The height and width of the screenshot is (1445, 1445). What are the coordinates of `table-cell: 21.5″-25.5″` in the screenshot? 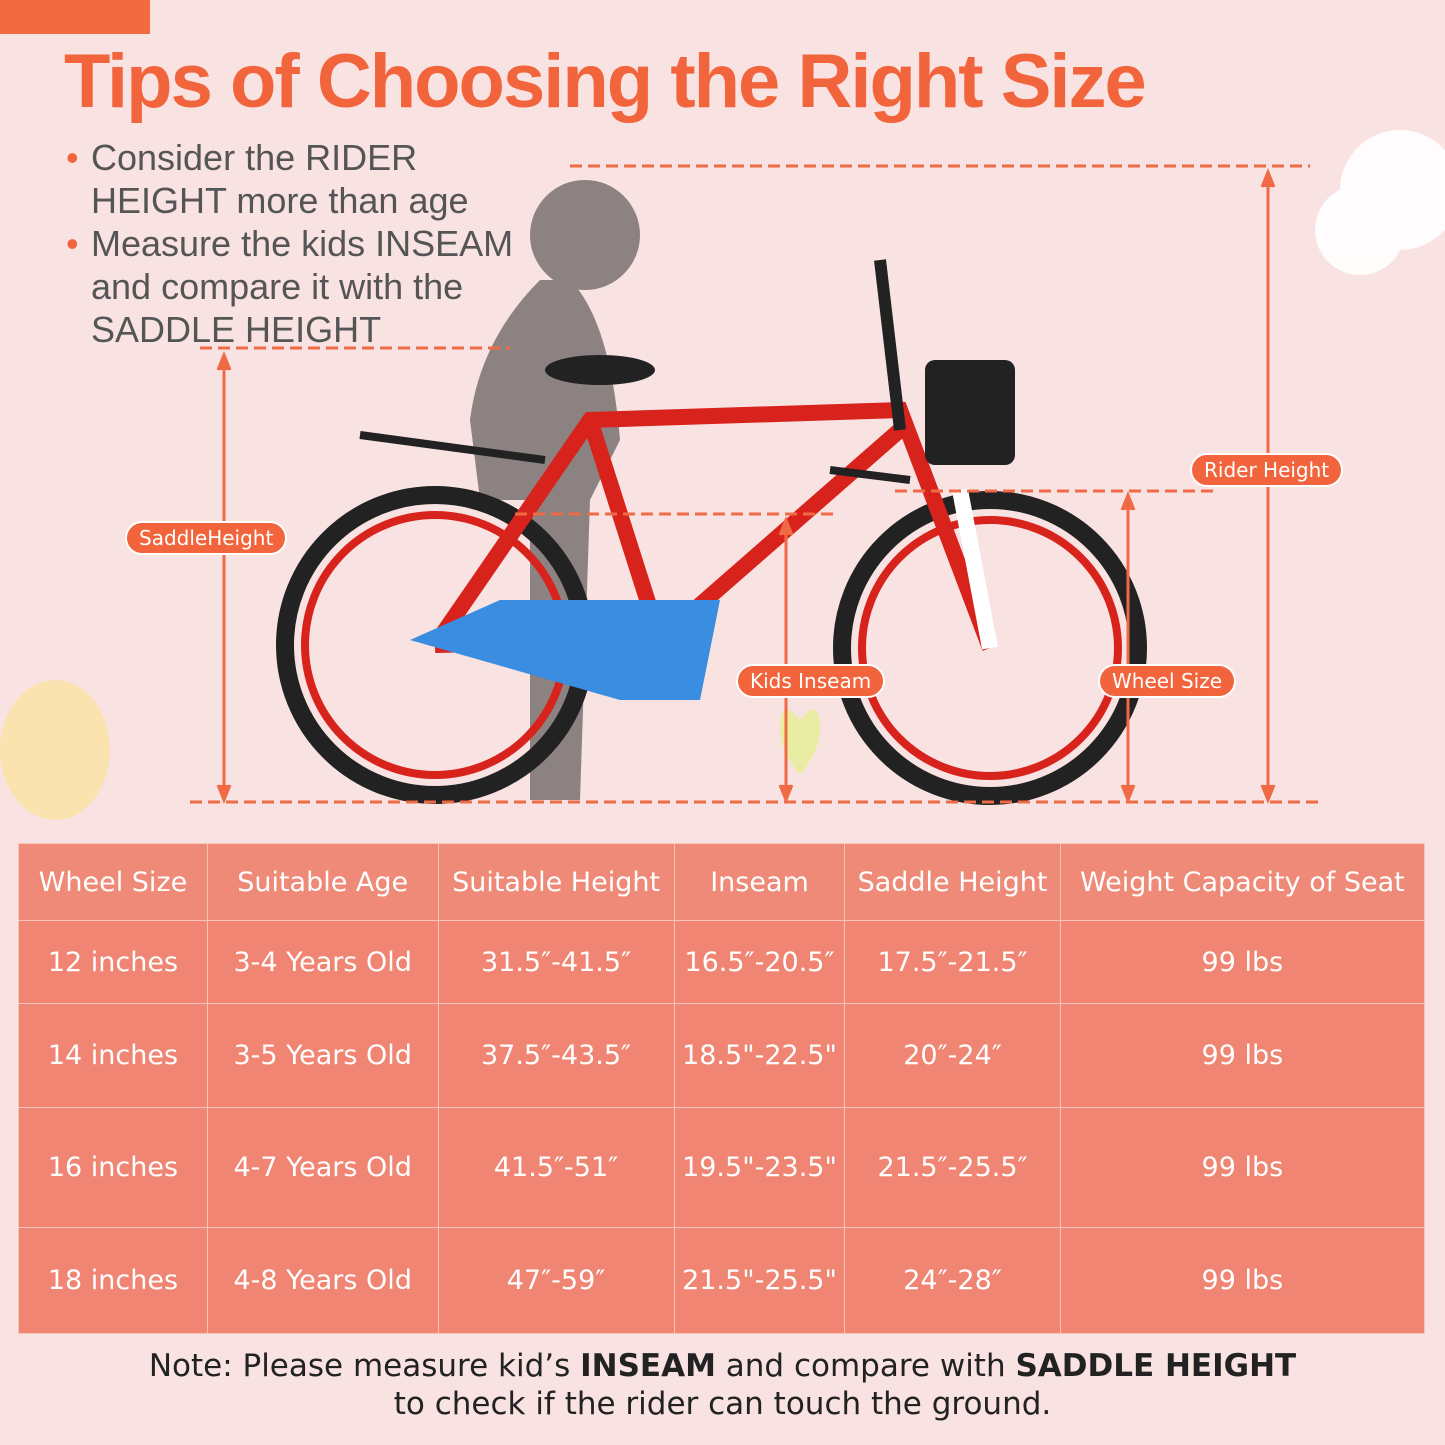 It's located at (952, 1167).